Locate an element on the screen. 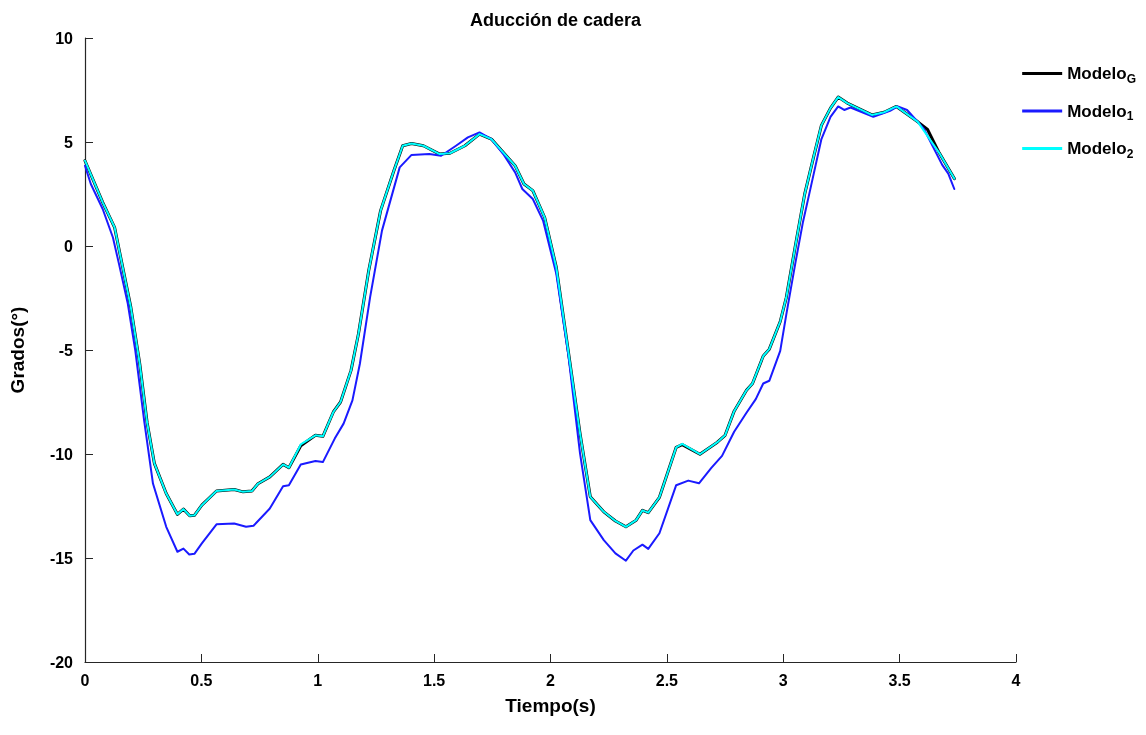 The width and height of the screenshot is (1146, 735). y-tick-label: -10 is located at coordinates (61, 454).